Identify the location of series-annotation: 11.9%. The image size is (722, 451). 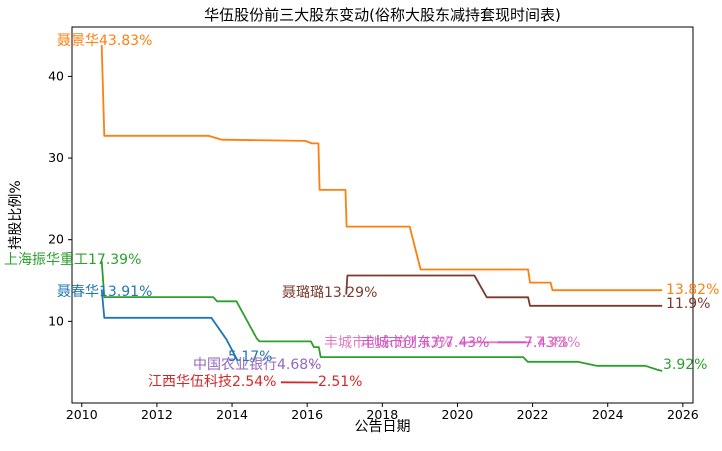
(688, 304).